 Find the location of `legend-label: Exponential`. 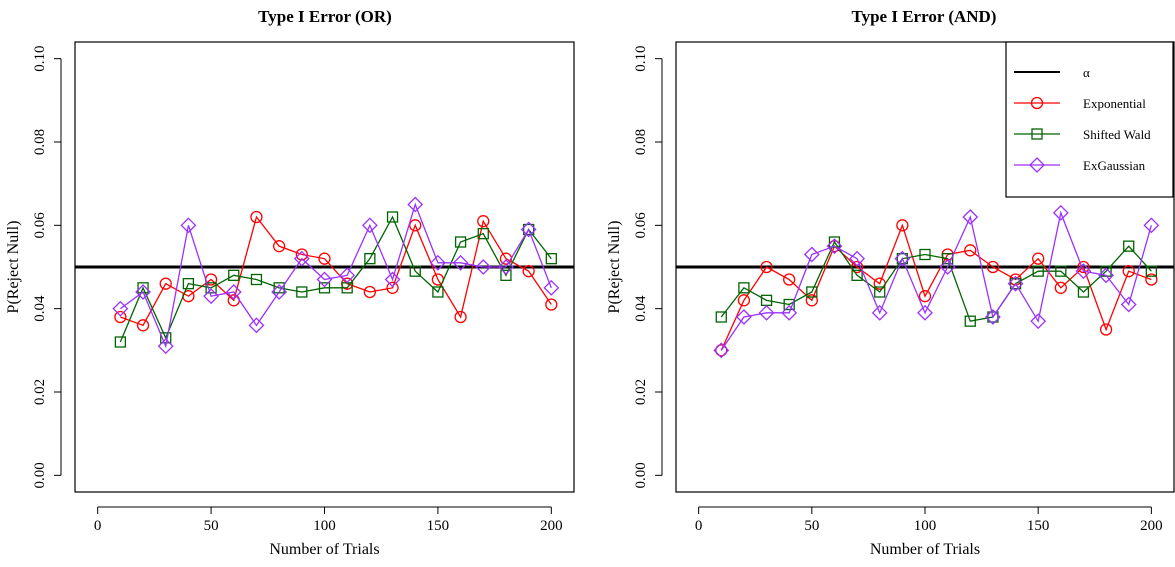

legend-label: Exponential is located at coordinates (1114, 103).